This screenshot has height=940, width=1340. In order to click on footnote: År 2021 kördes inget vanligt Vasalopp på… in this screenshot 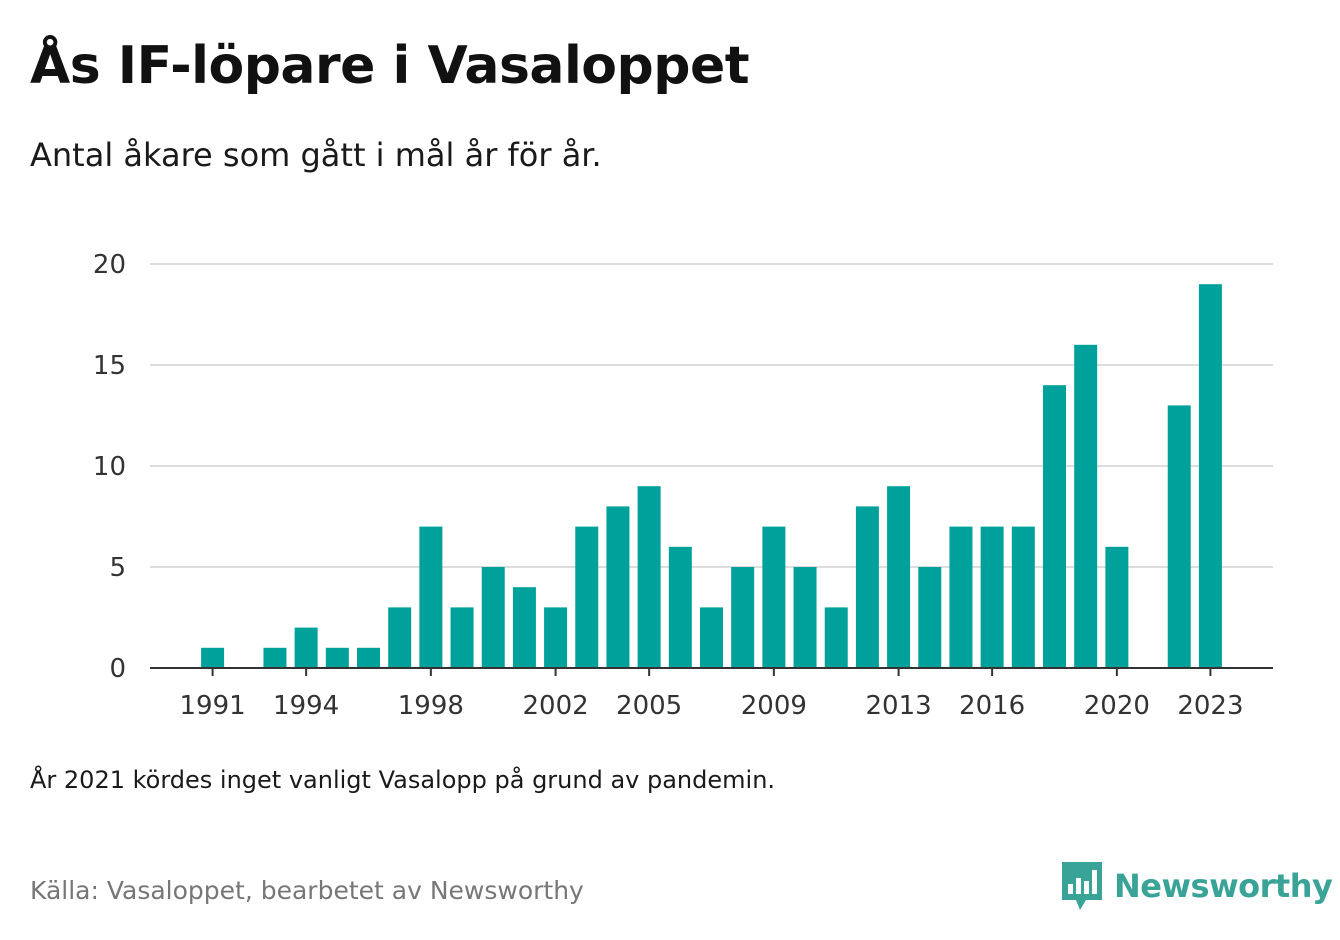, I will do `click(403, 780)`.